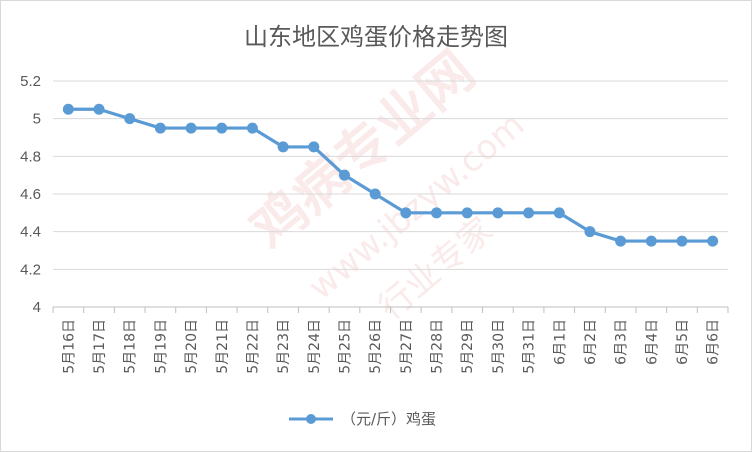 The height and width of the screenshot is (452, 752). Describe the element at coordinates (560, 342) in the screenshot. I see `x-tick-label: 6月1日` at that location.